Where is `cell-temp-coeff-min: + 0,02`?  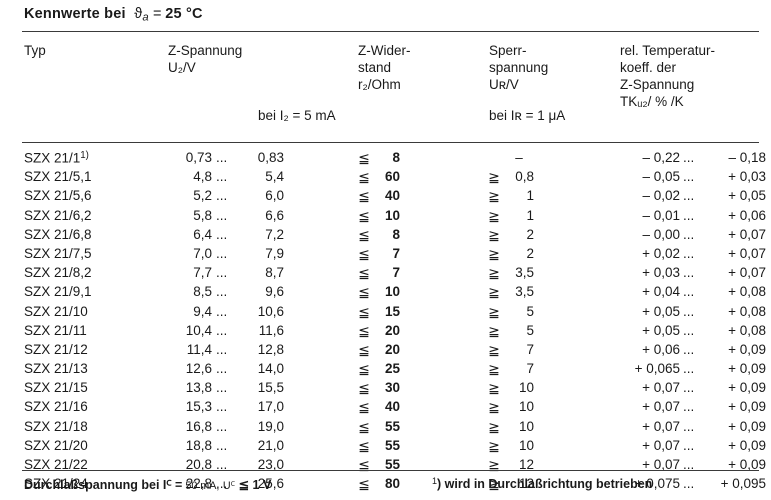
cell-temp-coeff-min: + 0,02 is located at coordinates (661, 253).